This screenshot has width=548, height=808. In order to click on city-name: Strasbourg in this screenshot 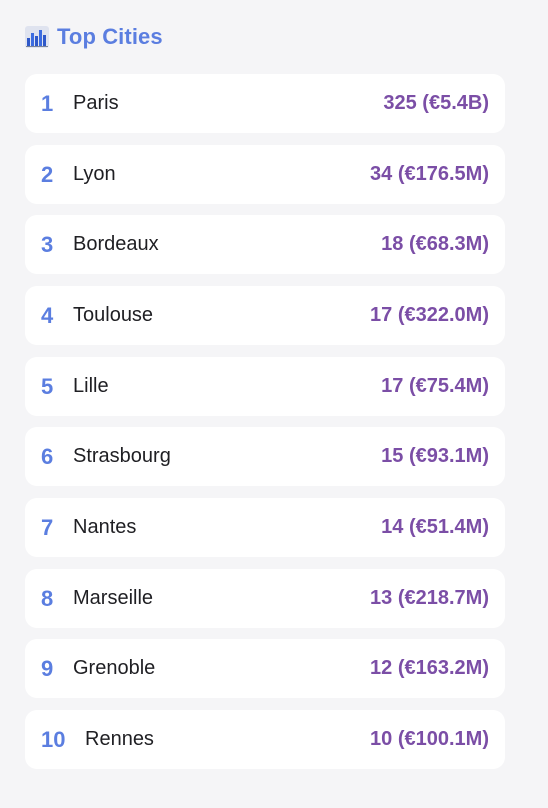, I will do `click(122, 456)`.